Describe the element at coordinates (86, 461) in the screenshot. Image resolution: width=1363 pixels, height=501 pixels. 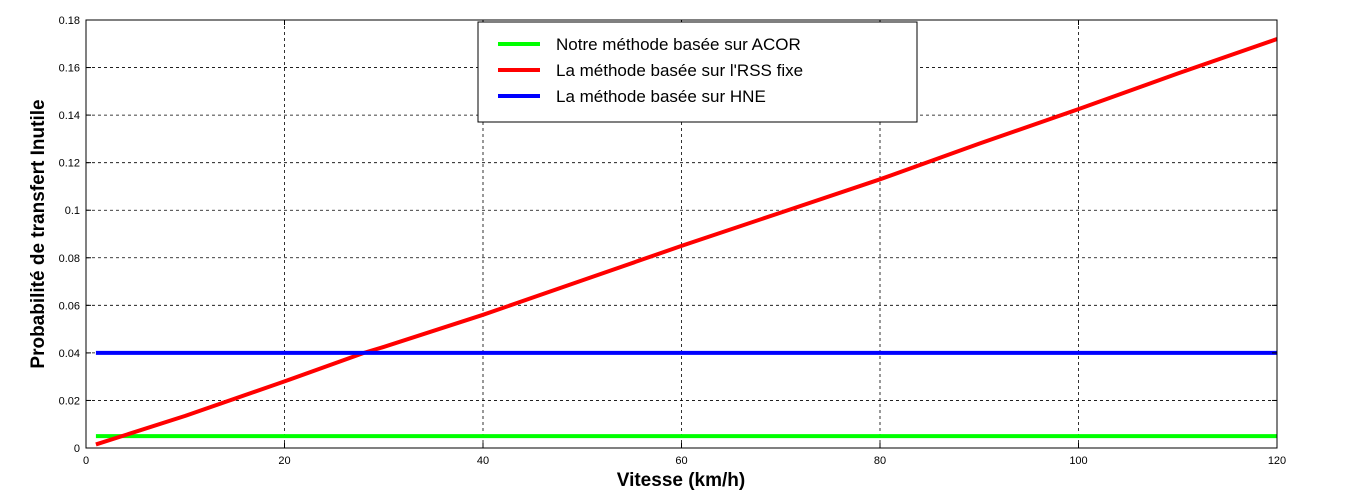
I see `x-tick-label: 0` at that location.